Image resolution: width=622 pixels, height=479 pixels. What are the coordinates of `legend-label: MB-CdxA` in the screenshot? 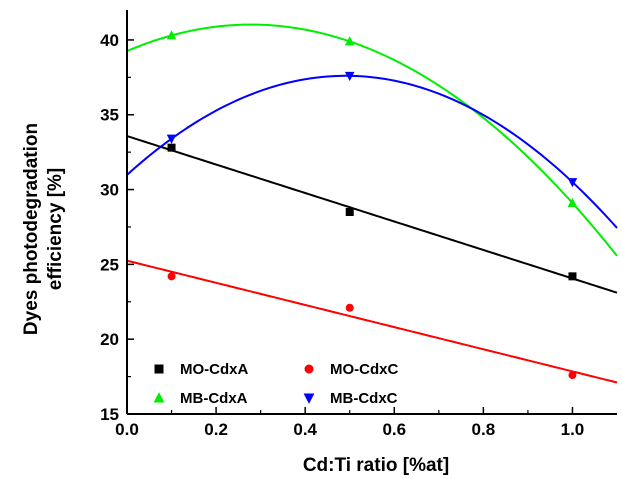 It's located at (214, 398).